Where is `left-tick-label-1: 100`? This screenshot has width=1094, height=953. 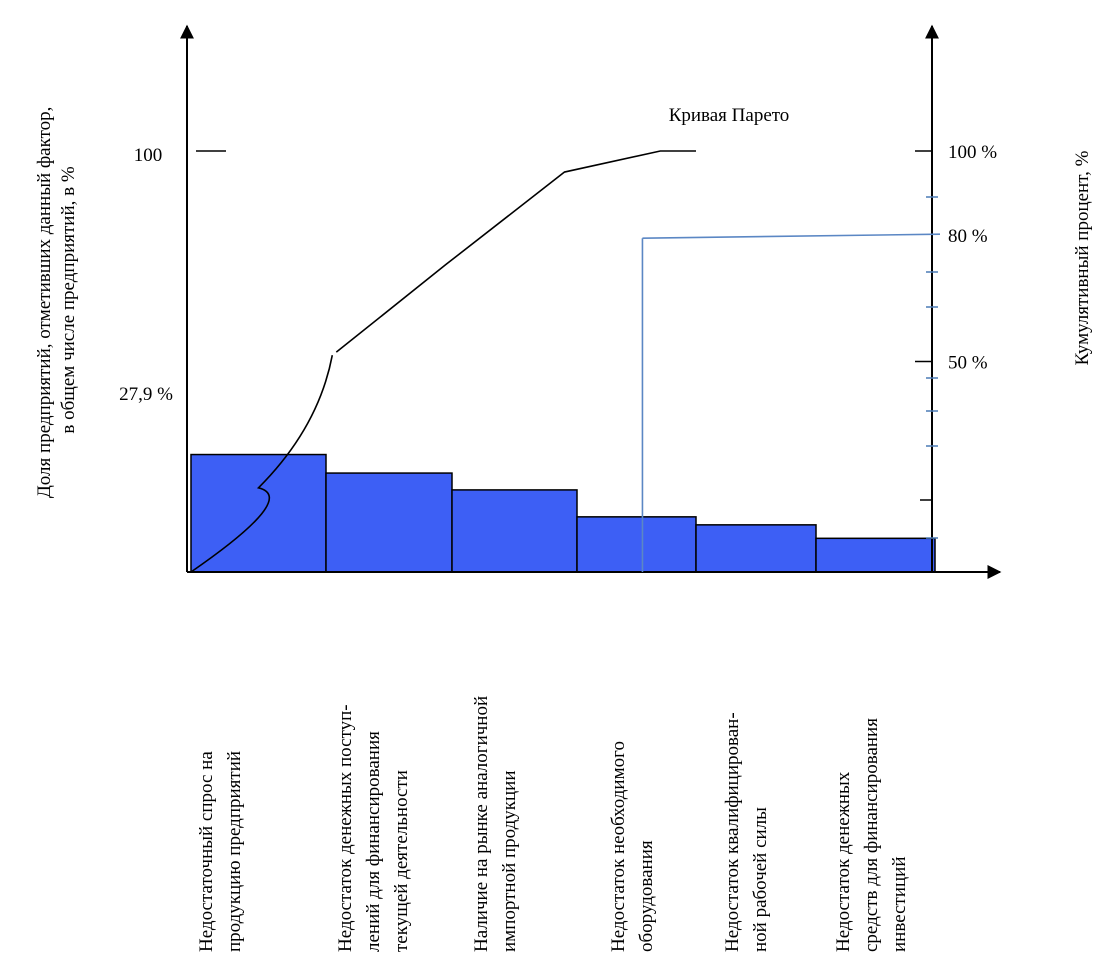
left-tick-label-1: 100 is located at coordinates (148, 155).